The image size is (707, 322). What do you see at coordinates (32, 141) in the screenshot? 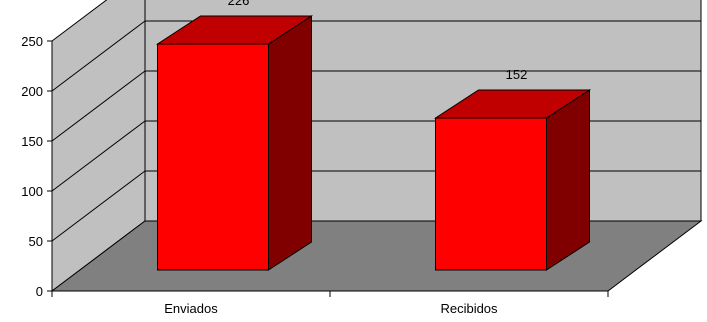
I see `y-tick-label: 150` at bounding box center [32, 141].